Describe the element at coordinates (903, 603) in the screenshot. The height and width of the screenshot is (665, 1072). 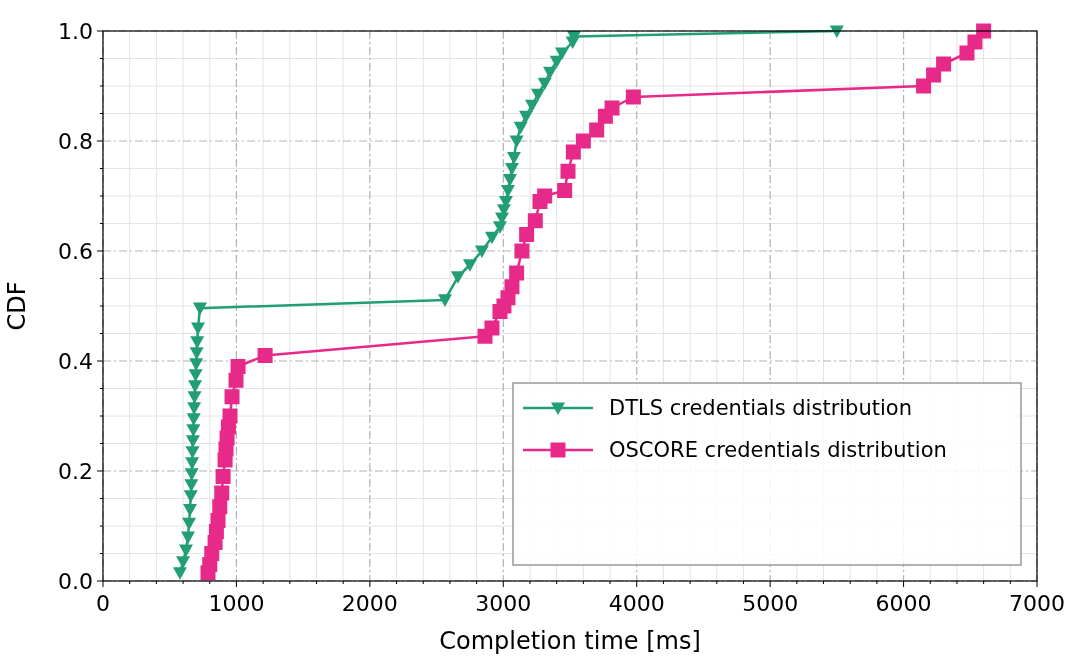
I see `x-tick-label: 6000` at that location.